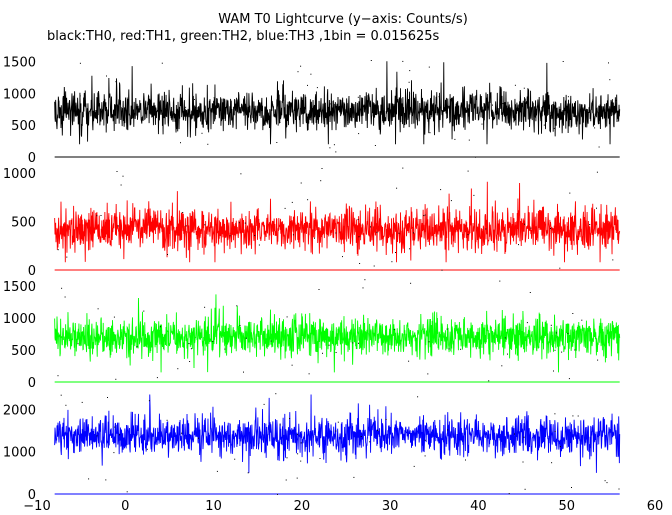  What do you see at coordinates (343, 506) in the screenshot?
I see `x-axis: −10 0 10 20 30 40 50 60` at bounding box center [343, 506].